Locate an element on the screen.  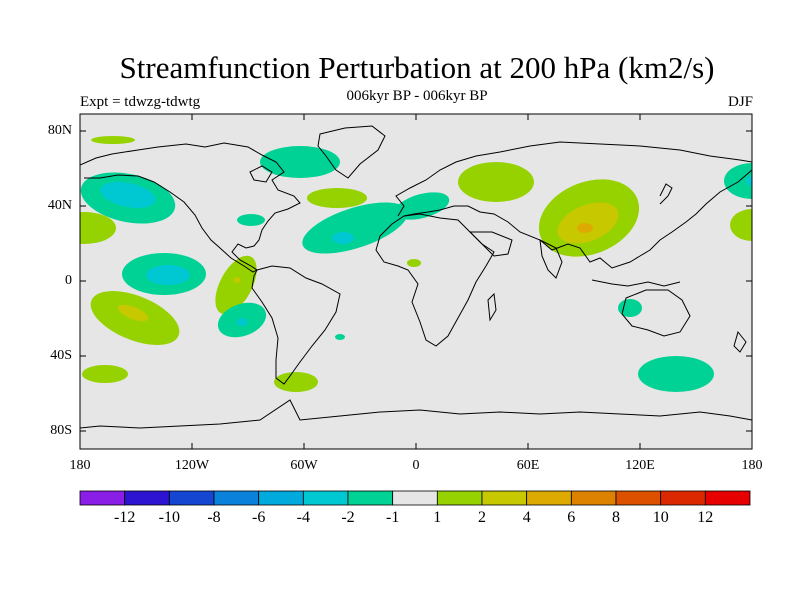
contour-pos-asia-core is located at coordinates (588, 223).